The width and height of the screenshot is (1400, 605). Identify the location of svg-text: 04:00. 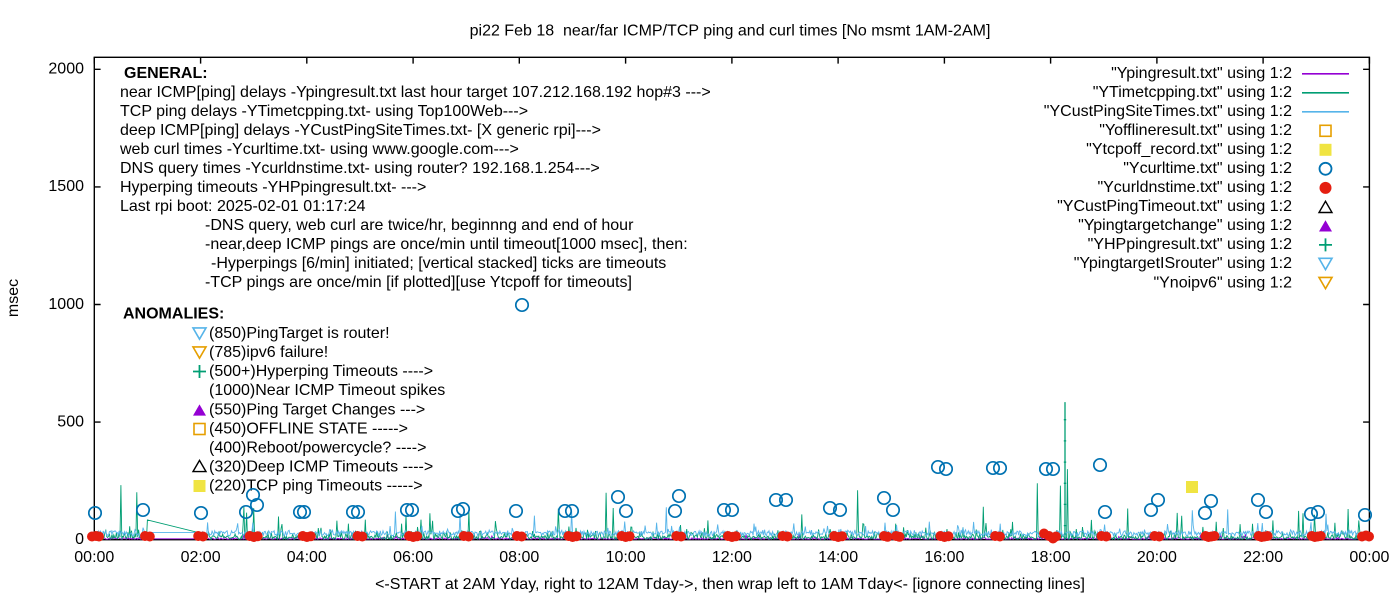
(307, 557).